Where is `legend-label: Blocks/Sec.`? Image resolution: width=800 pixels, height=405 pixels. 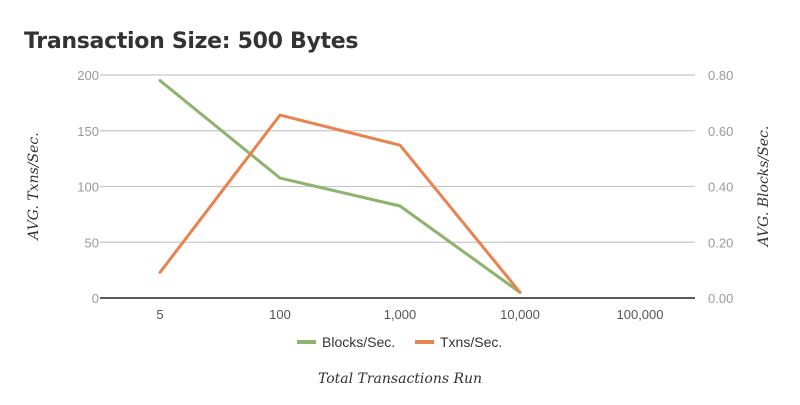
legend-label: Blocks/Sec. is located at coordinates (358, 342).